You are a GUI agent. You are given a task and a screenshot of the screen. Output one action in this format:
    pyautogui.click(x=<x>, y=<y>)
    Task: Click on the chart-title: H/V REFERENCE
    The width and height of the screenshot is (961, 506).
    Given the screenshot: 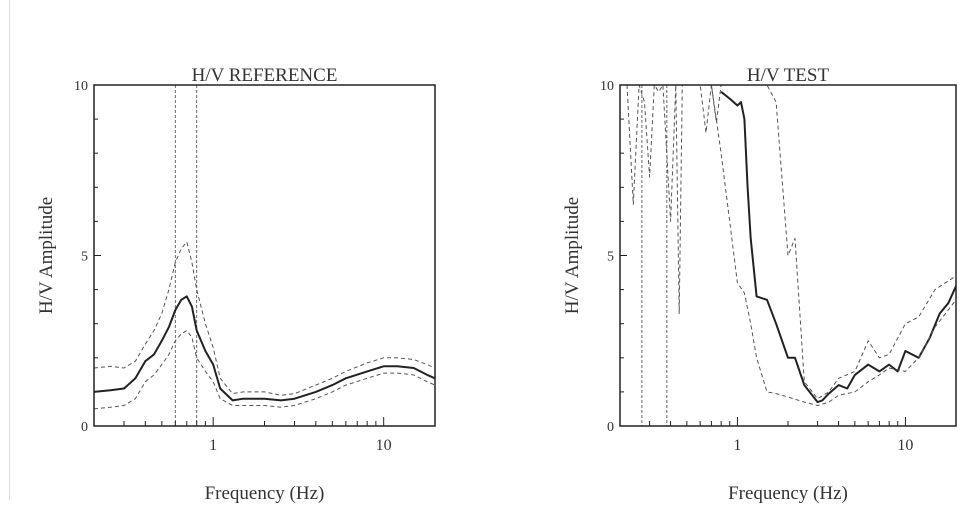 What is the action you would take?
    pyautogui.click(x=265, y=75)
    